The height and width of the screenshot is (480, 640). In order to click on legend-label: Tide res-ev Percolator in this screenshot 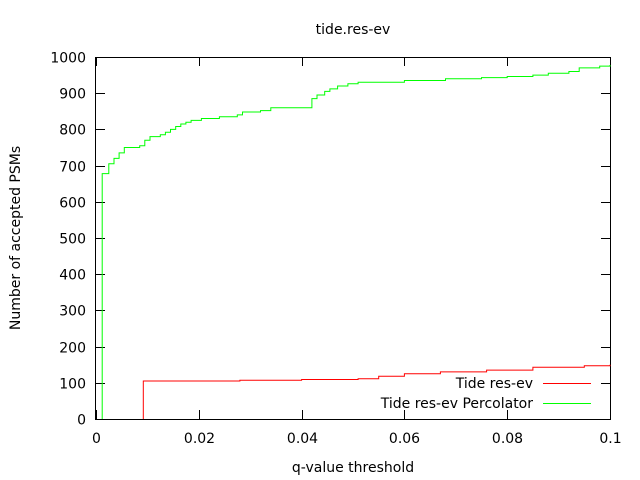, I will do `click(457, 404)`.